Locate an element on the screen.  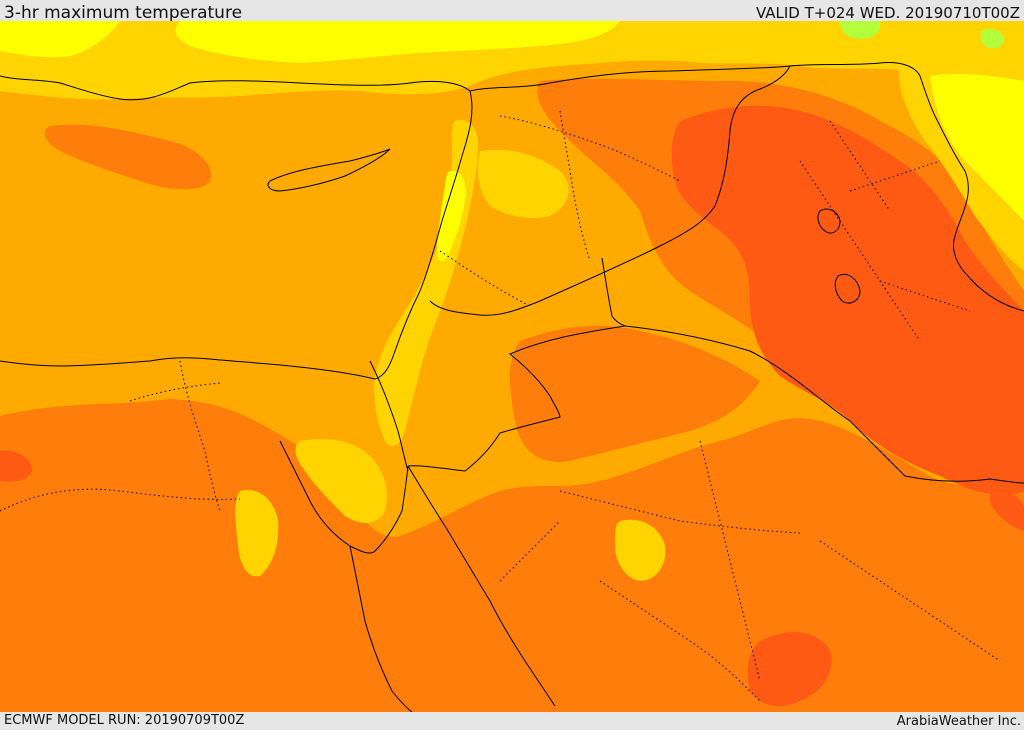
zone-mild-lebanon is located at coordinates (451, 216).